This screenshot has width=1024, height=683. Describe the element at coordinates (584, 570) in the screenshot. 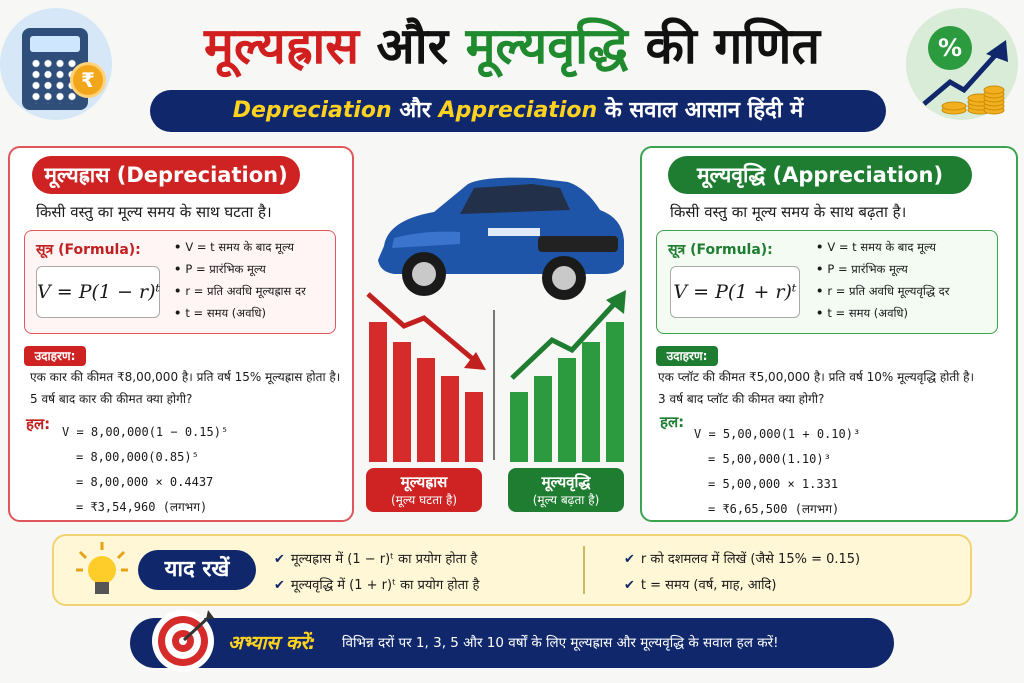

I see `remember-divider` at that location.